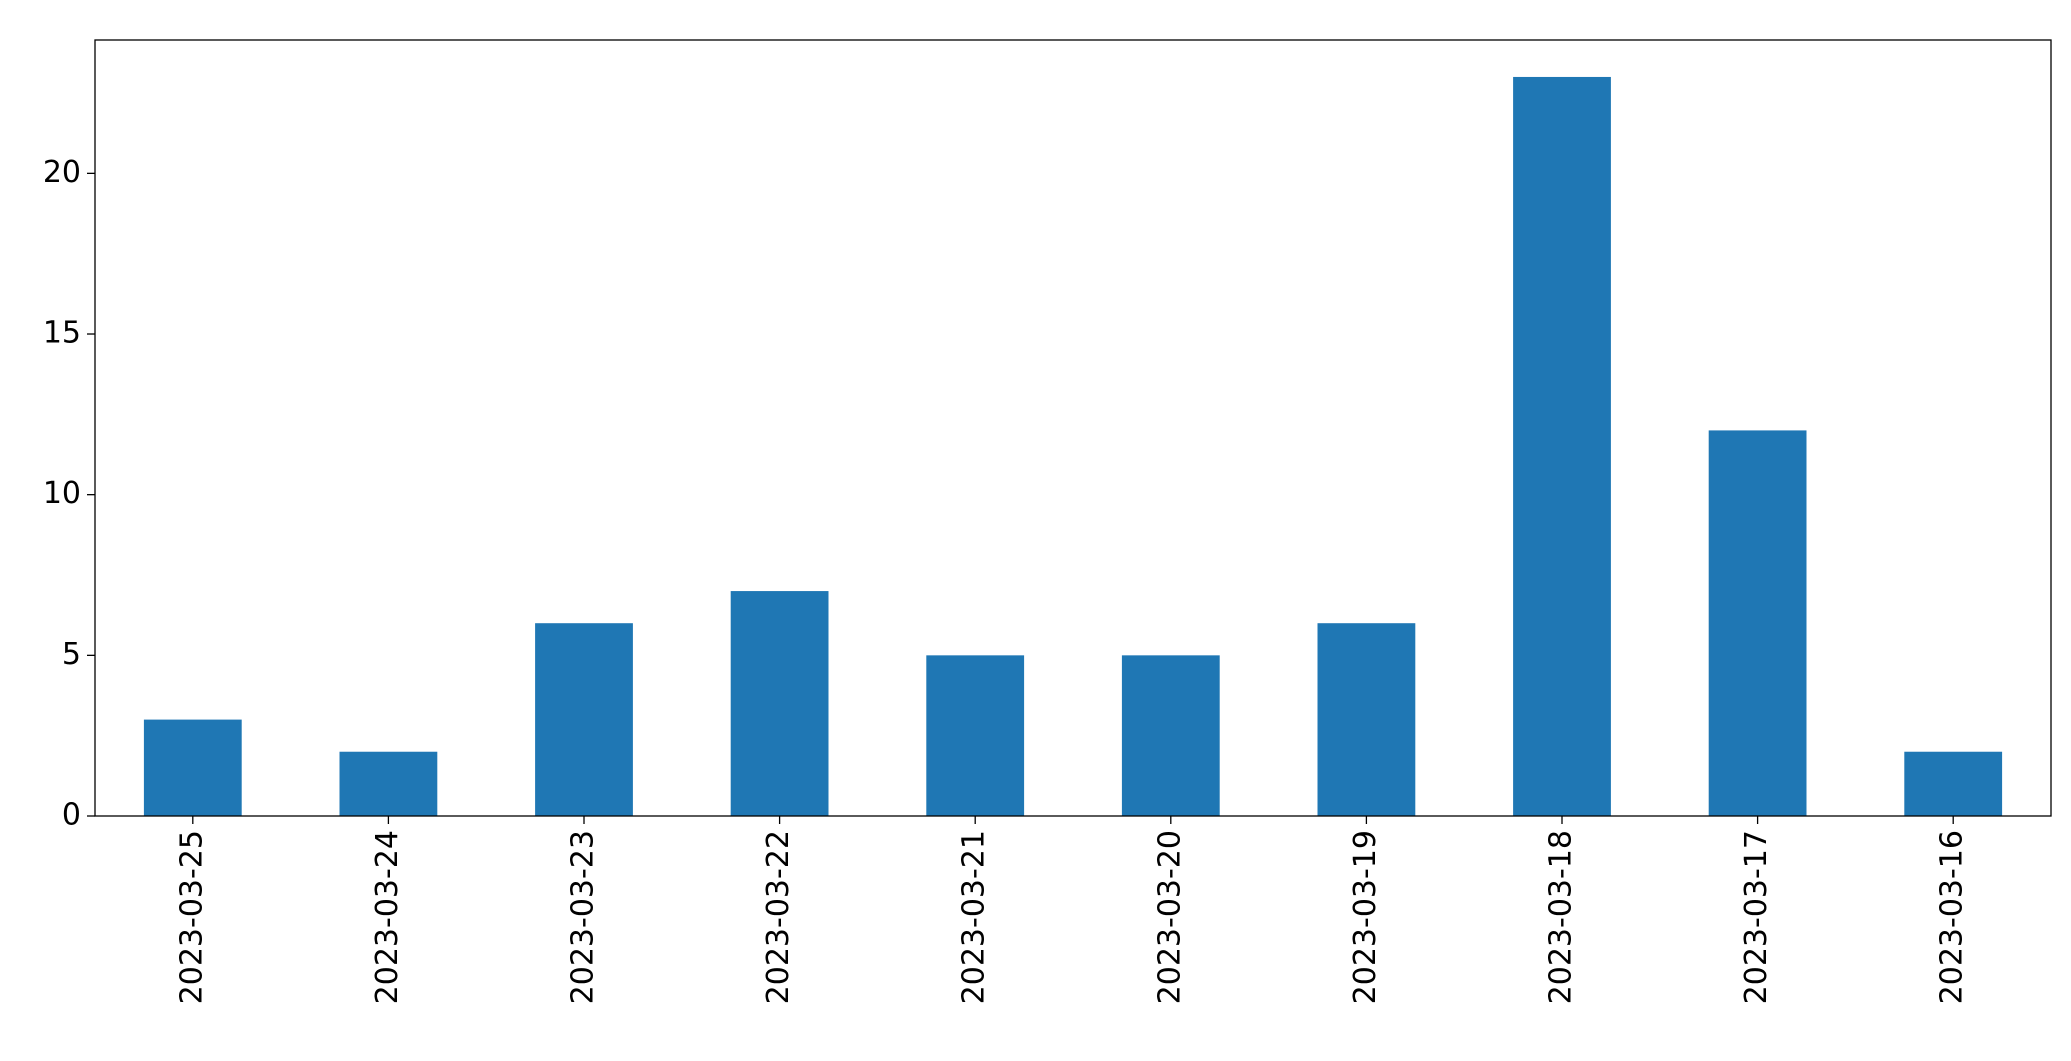 The height and width of the screenshot is (1061, 2071). What do you see at coordinates (1952, 917) in the screenshot?
I see `x-tick-label: 2023-03-16` at bounding box center [1952, 917].